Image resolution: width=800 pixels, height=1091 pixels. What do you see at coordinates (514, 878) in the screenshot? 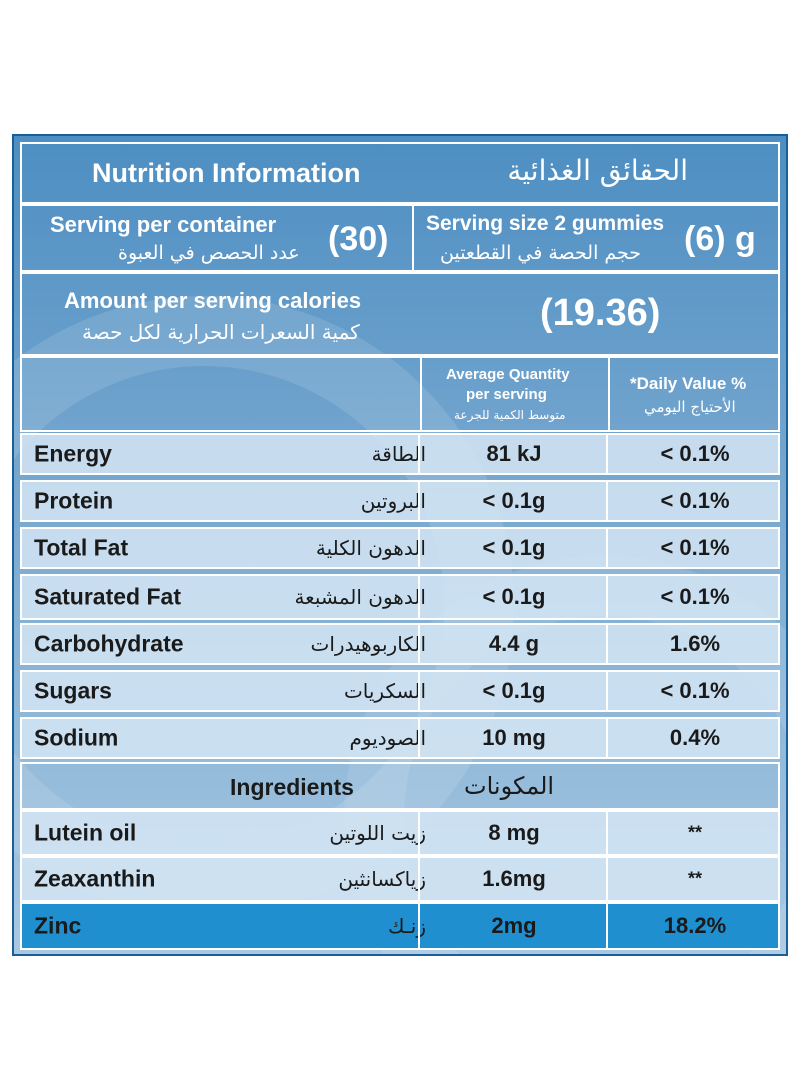
I see `ingredient-quantity: 1.6mg` at bounding box center [514, 878].